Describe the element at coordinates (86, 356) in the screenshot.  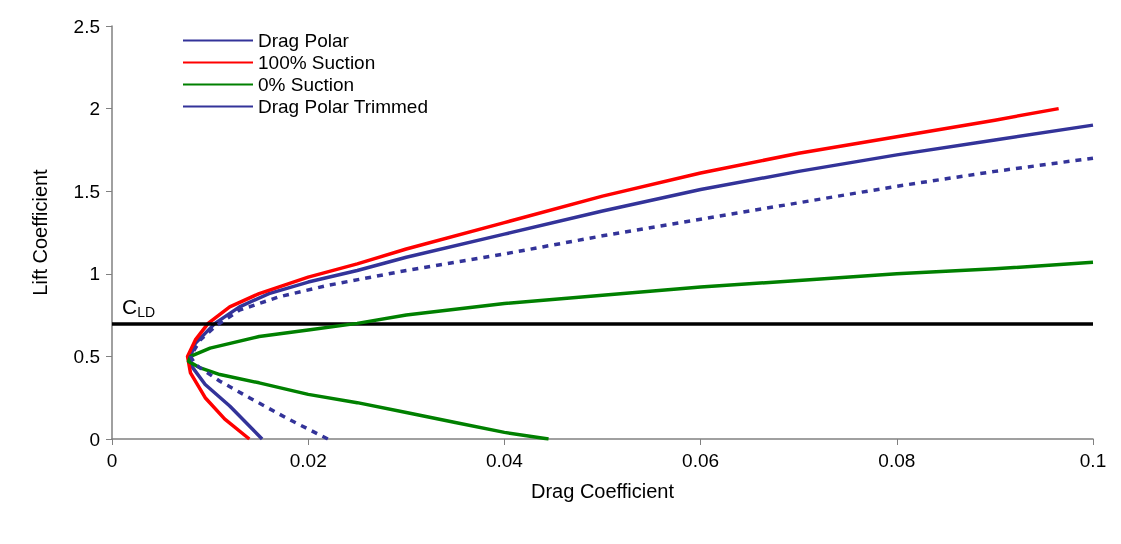
I see `y-tick-label: 0.5` at that location.